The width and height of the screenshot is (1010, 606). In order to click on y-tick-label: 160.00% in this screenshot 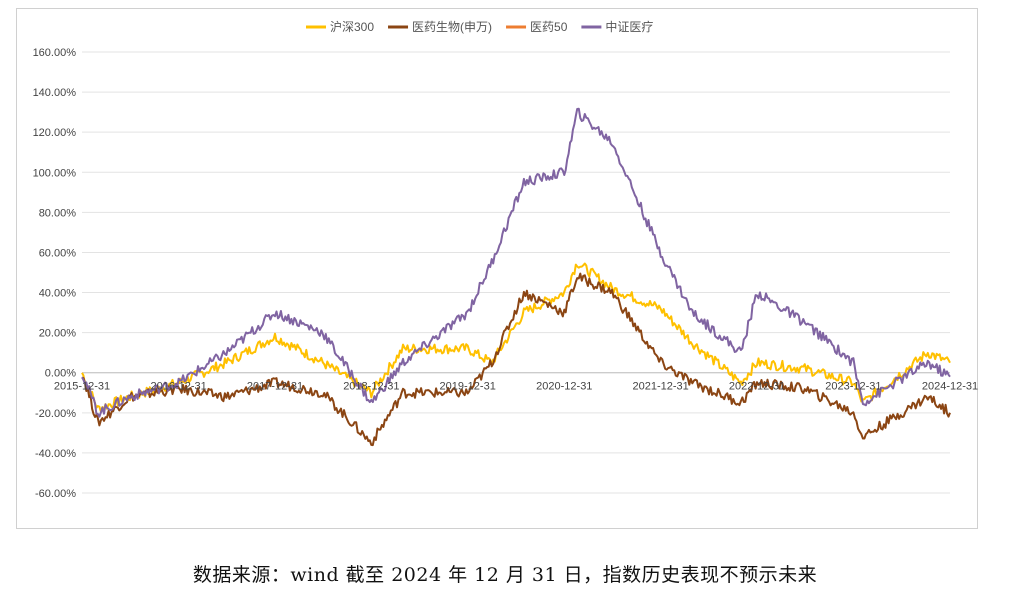, I will do `click(55, 53)`.